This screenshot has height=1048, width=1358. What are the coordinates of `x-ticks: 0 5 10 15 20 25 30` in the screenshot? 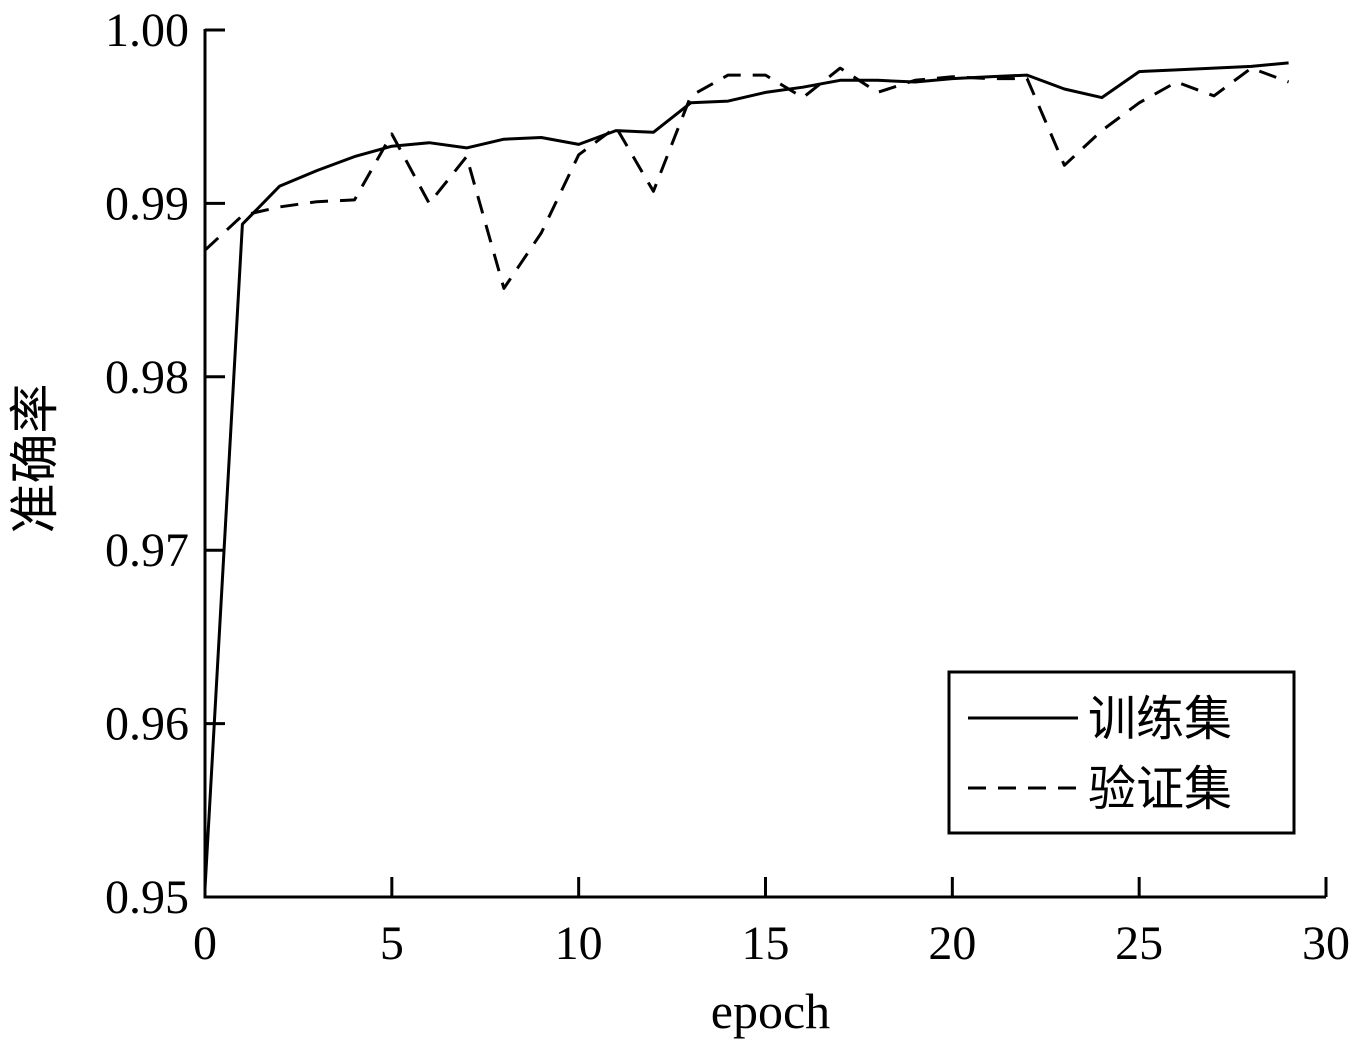 It's located at (771, 923).